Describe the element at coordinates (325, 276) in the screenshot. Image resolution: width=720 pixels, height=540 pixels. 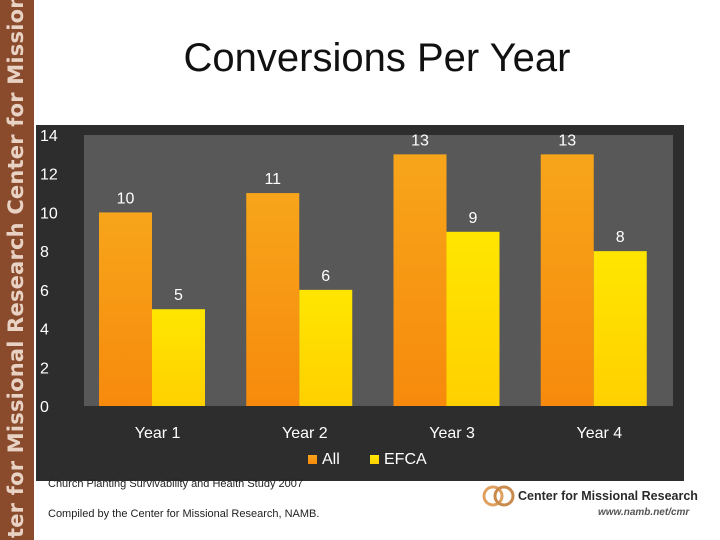
I see `bar-value-label: 6` at that location.